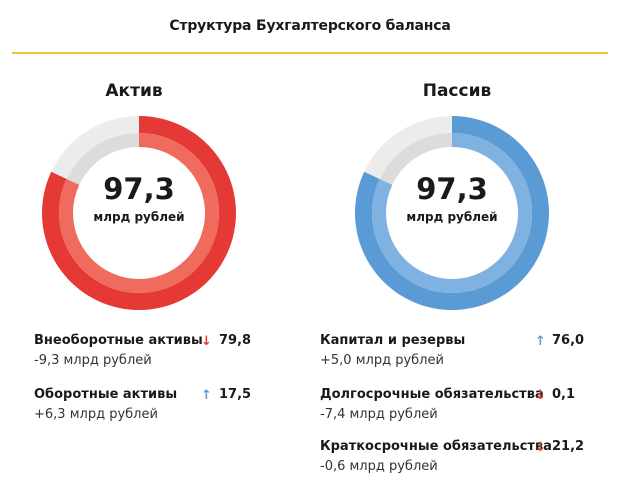  I want to click on liabilities-donut, so click(452, 213).